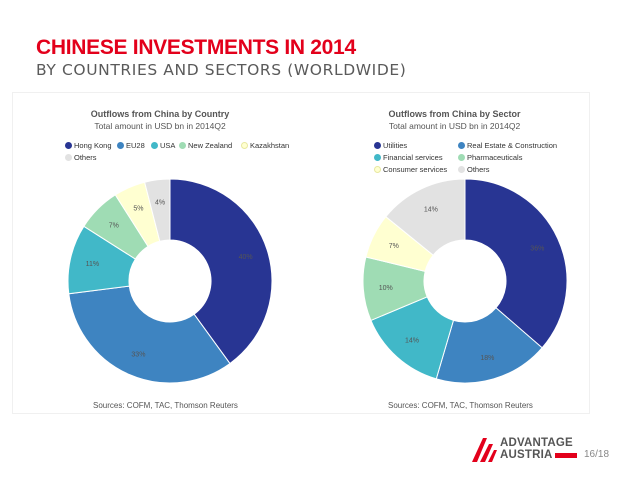  What do you see at coordinates (495, 157) in the screenshot?
I see `legend-label: Pharmaceuticals` at bounding box center [495, 157].